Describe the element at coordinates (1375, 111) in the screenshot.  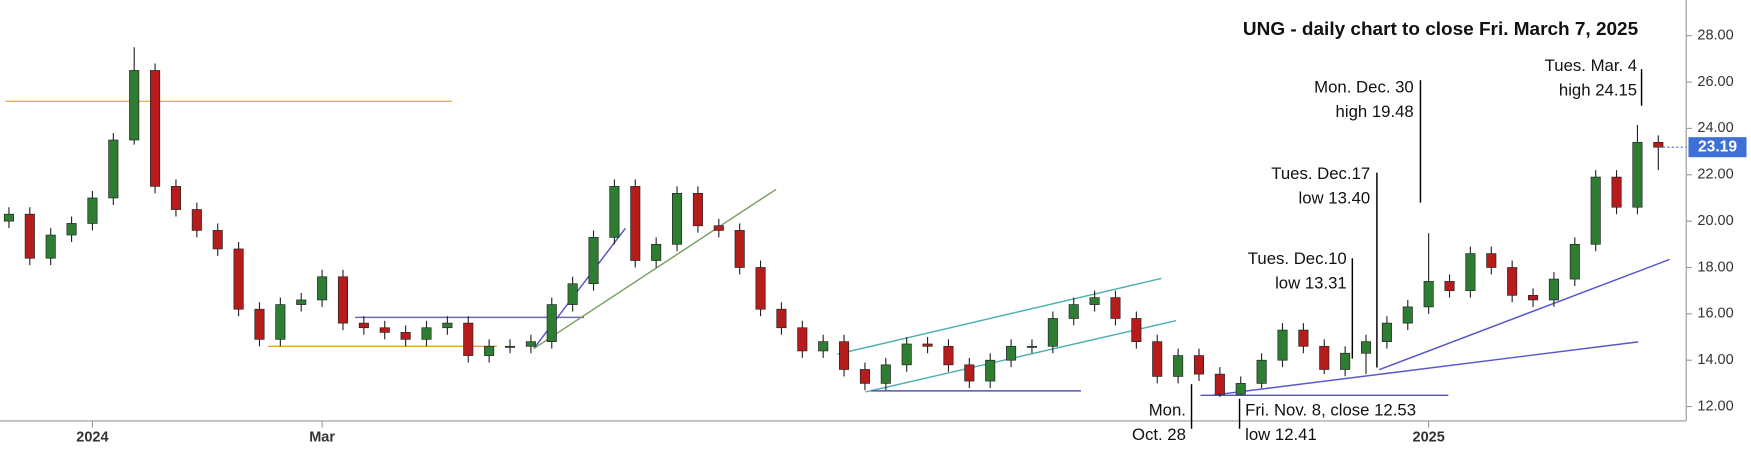
I see `annotation: high 19.48` at that location.